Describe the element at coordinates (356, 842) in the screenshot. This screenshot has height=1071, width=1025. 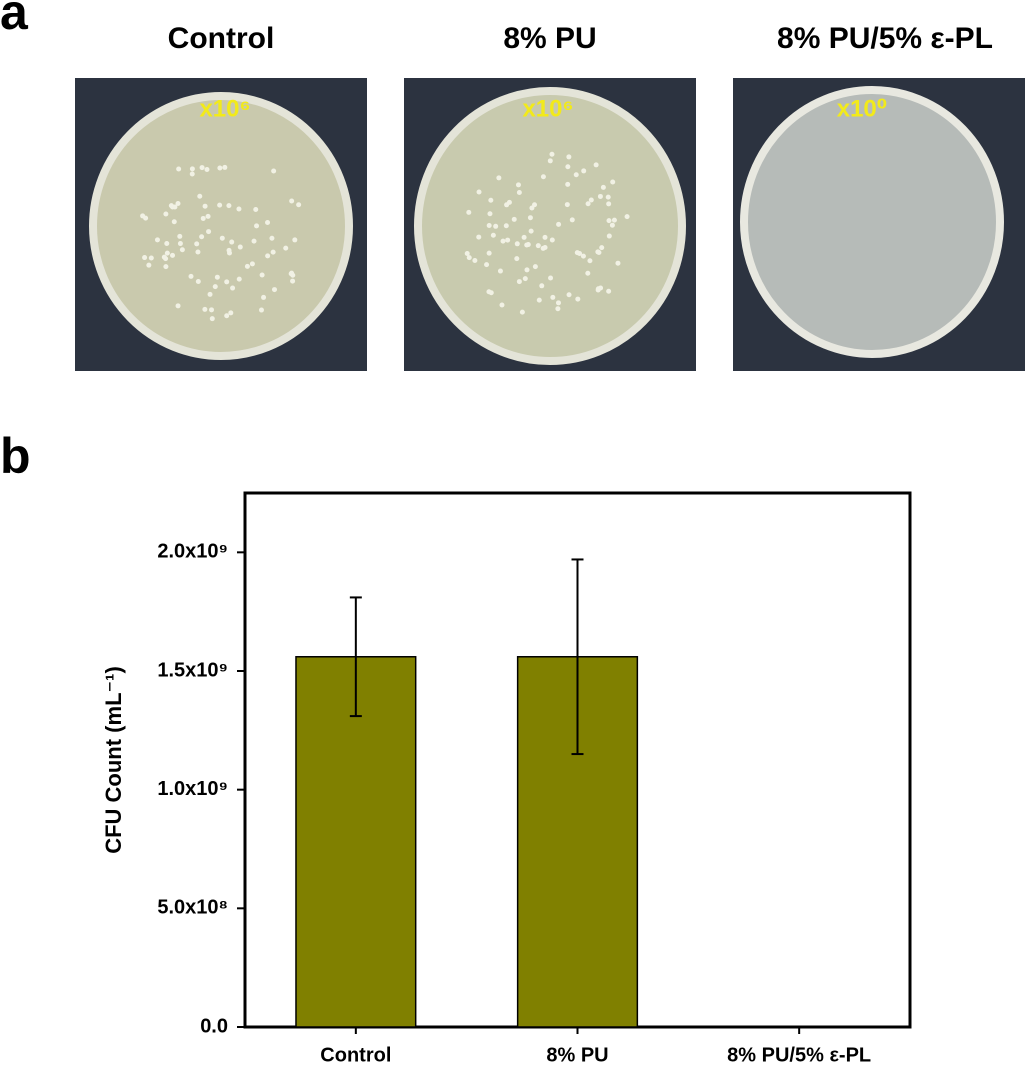
I see `bar` at that location.